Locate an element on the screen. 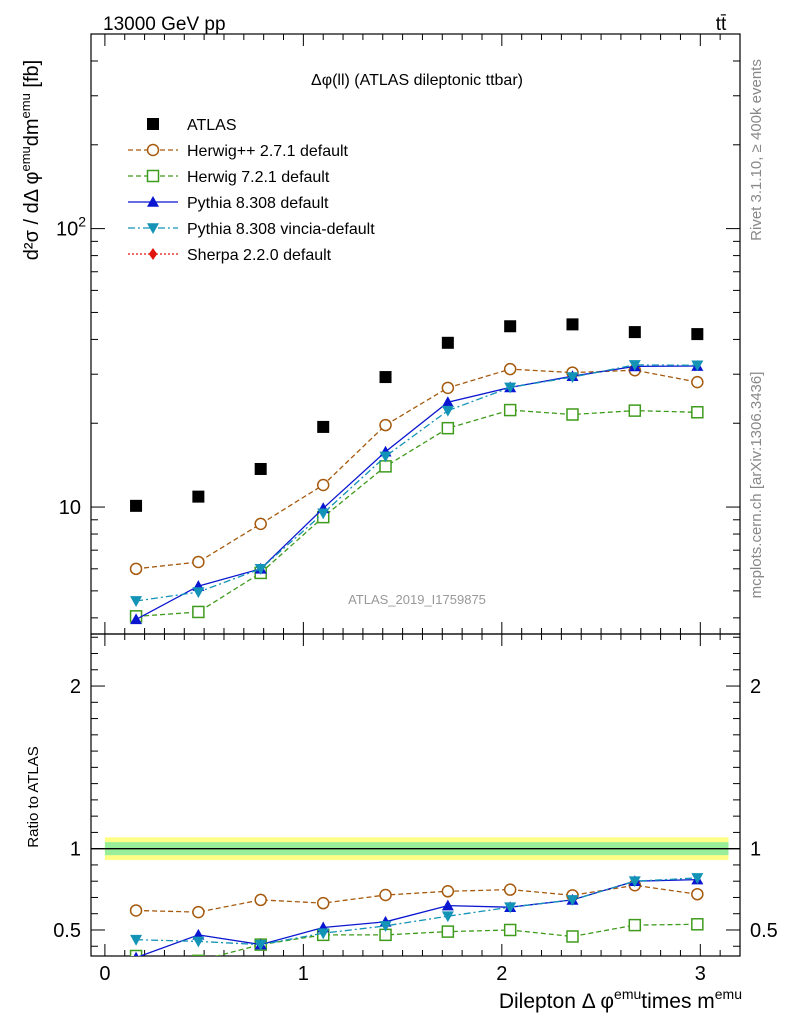  plot-title: Δφ(ll) (ATLAS dileptonic ttbar) is located at coordinates (417, 80).